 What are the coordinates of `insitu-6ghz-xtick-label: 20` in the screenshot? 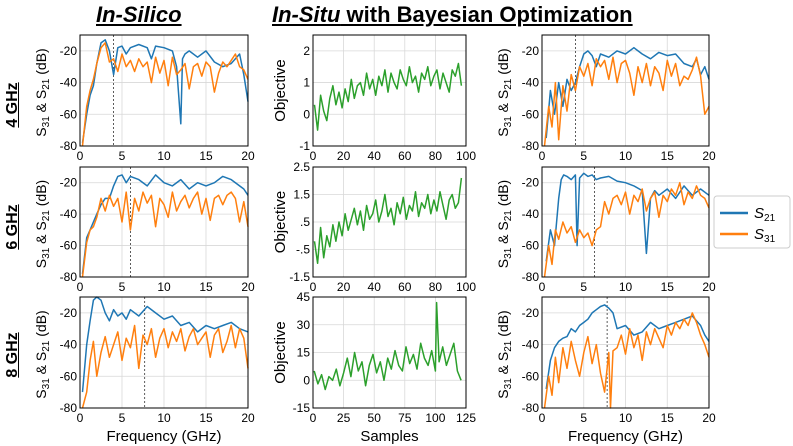 It's located at (709, 287).